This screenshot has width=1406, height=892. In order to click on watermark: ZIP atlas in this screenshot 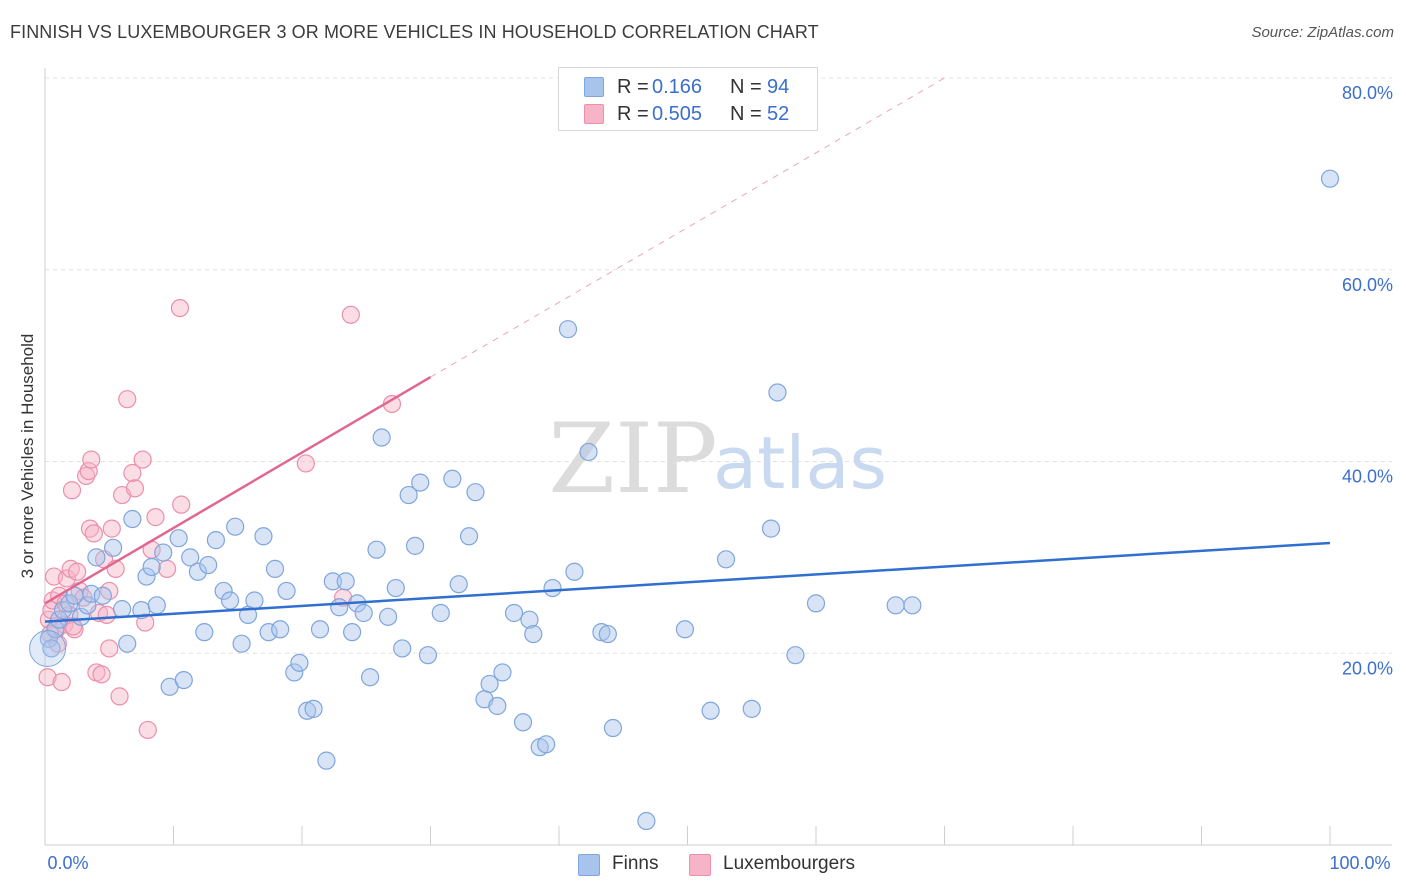, I will do `click(717, 459)`.